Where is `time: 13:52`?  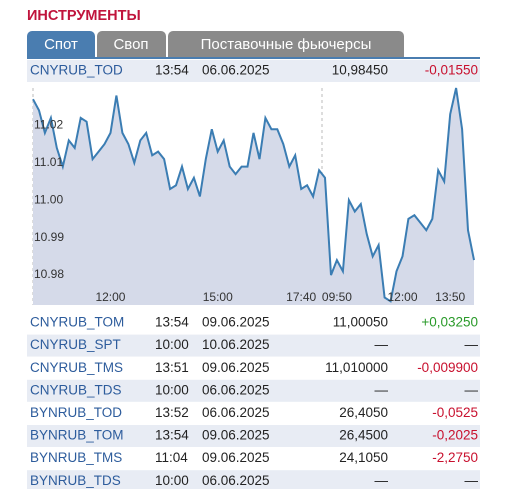 time: 13:52 is located at coordinates (172, 412).